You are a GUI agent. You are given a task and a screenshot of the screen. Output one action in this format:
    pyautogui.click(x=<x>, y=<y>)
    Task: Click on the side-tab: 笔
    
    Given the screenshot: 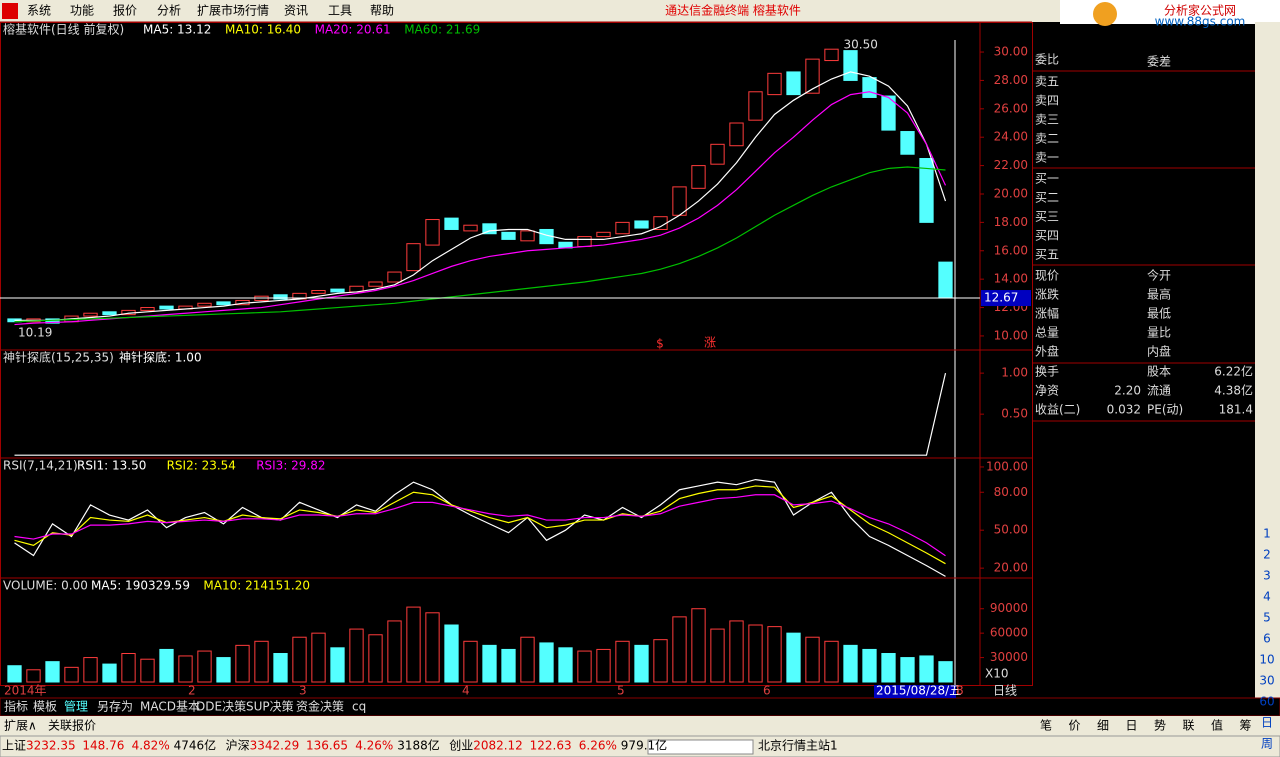 What is the action you would take?
    pyautogui.click(x=1046, y=725)
    